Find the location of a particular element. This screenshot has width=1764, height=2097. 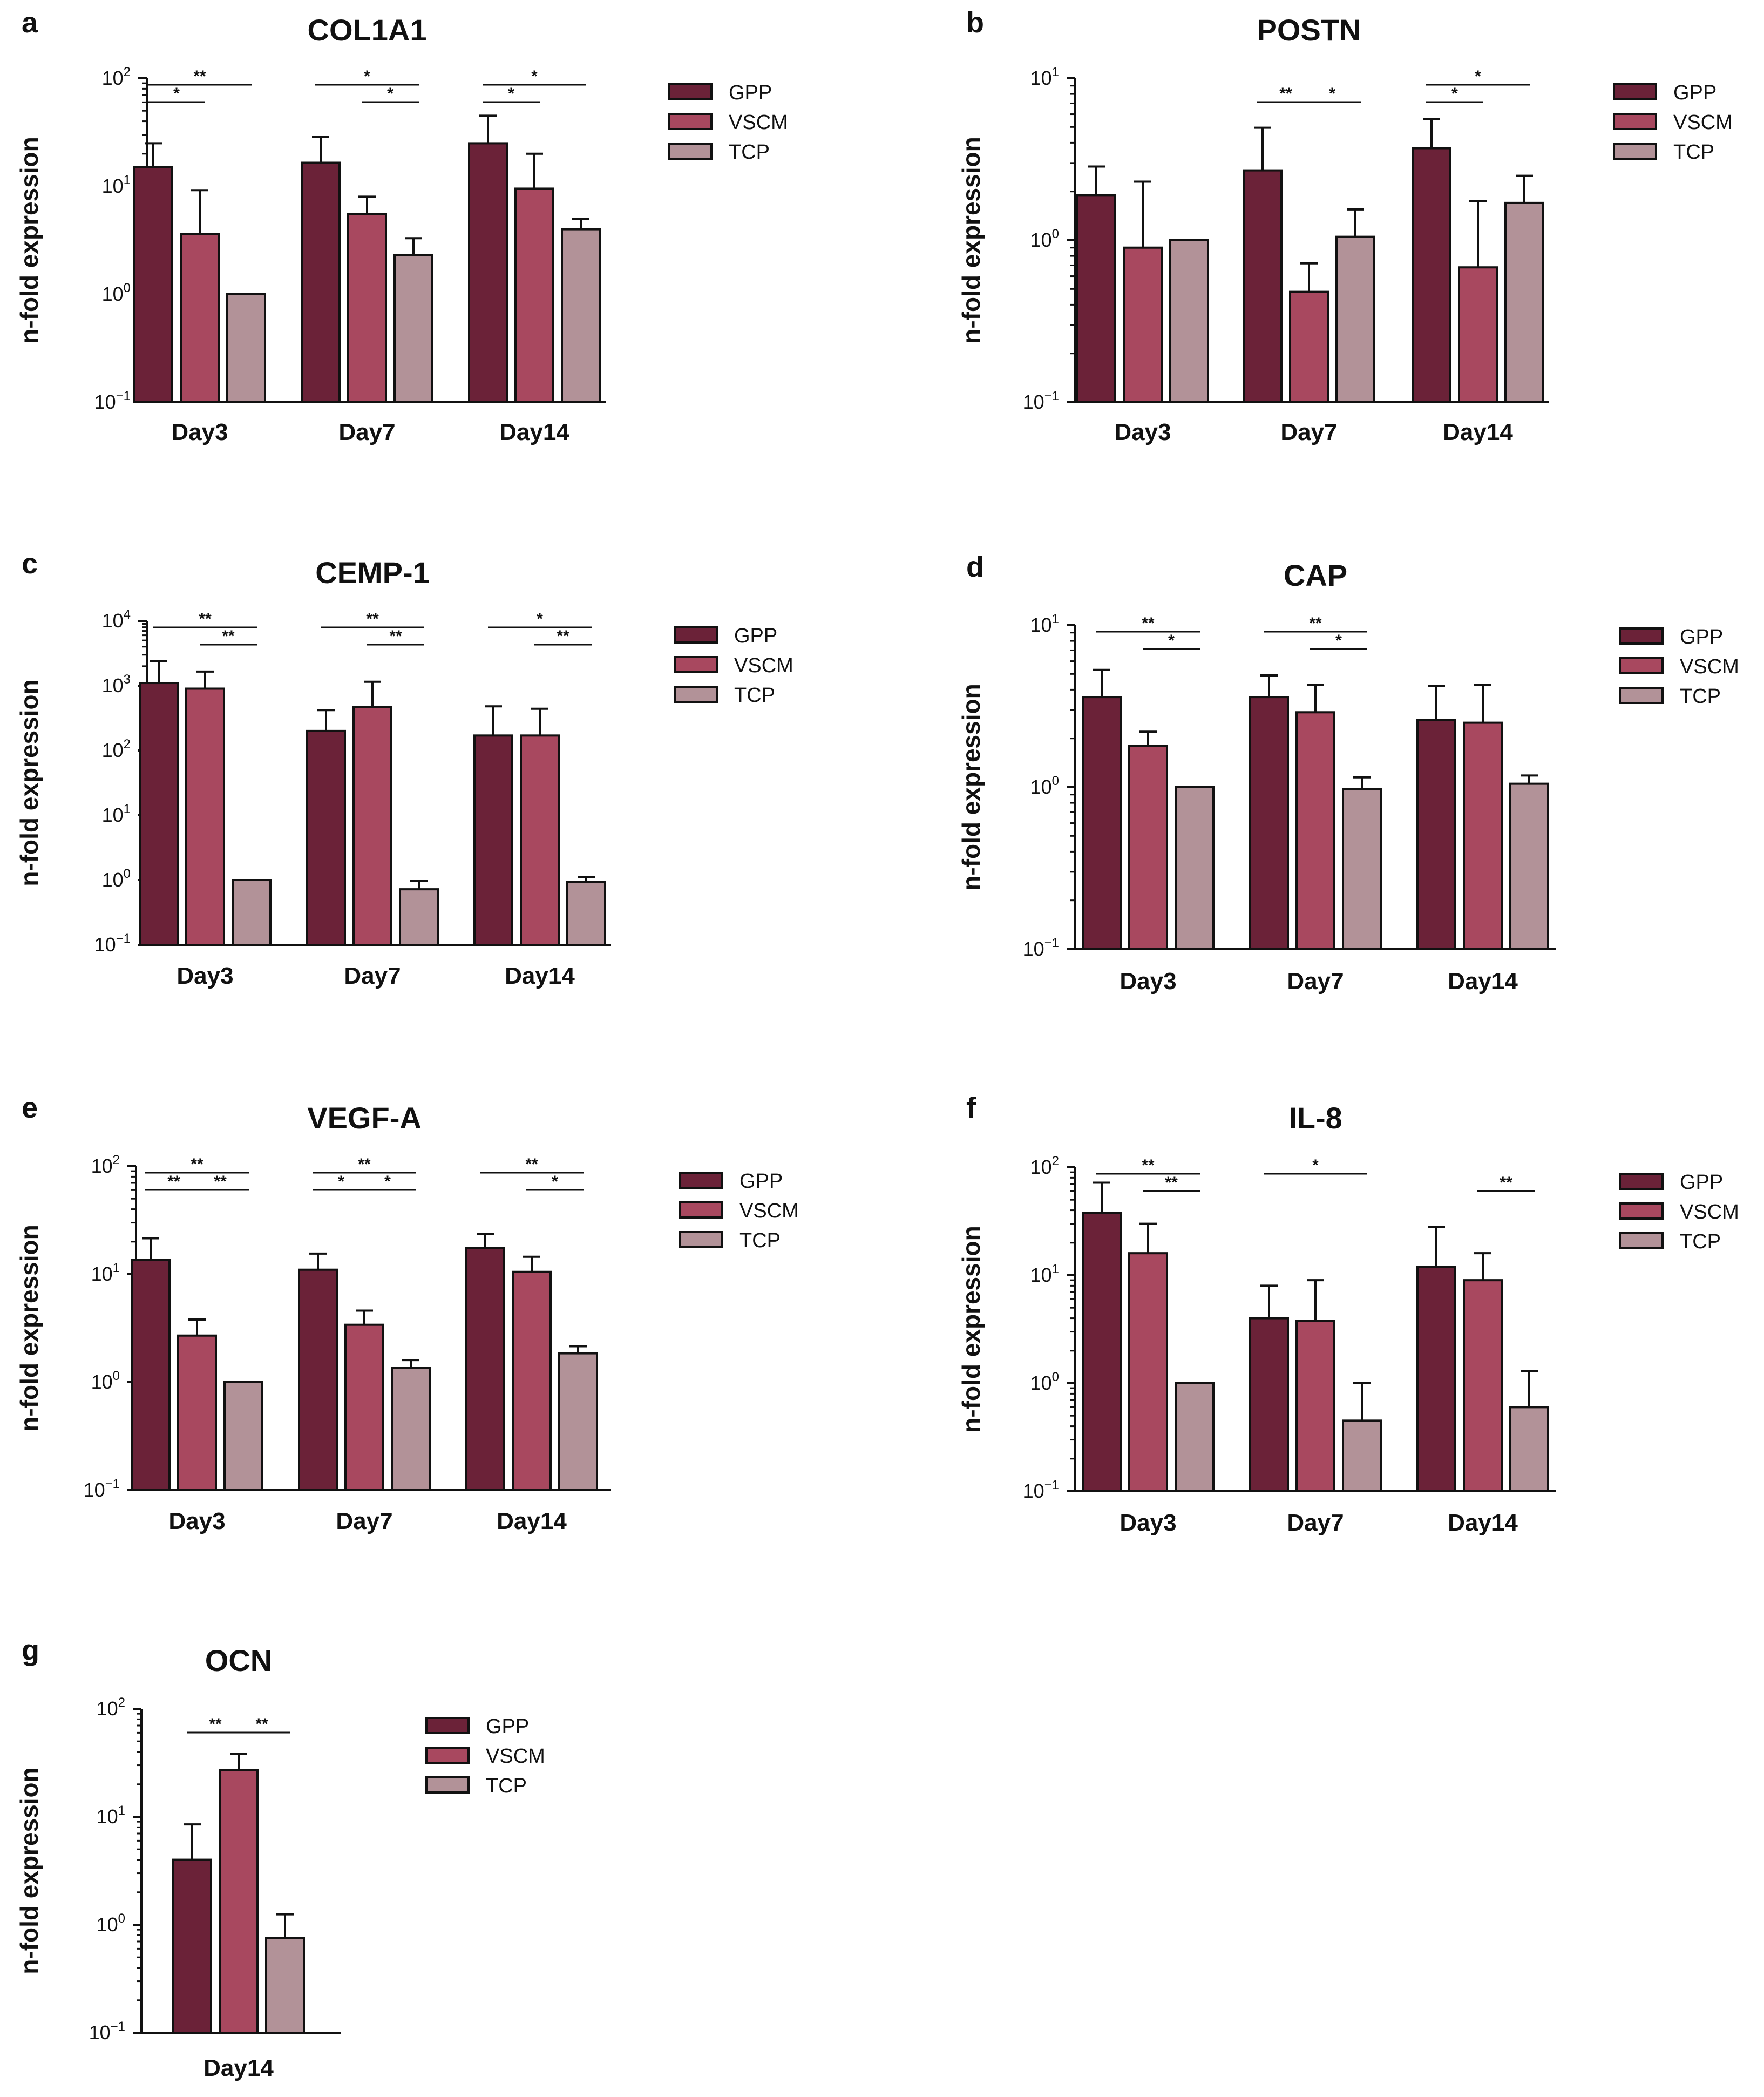

panel-letter: d is located at coordinates (975, 567).